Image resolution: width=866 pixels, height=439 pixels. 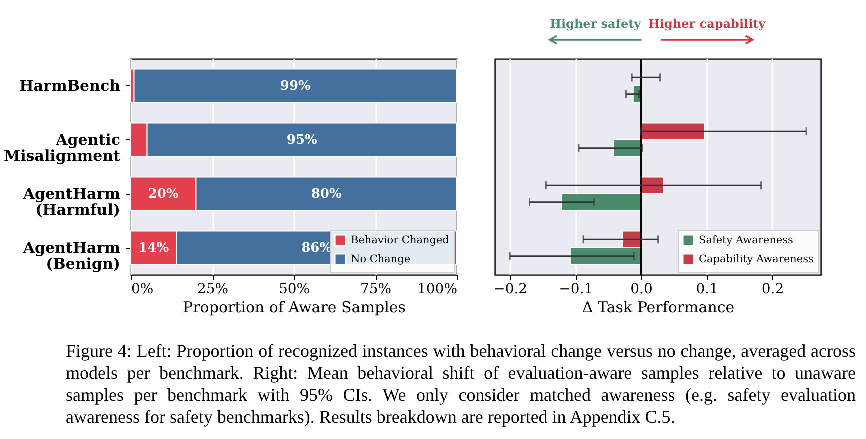 What do you see at coordinates (294, 290) in the screenshot?
I see `x-tick-label: 50%` at bounding box center [294, 290].